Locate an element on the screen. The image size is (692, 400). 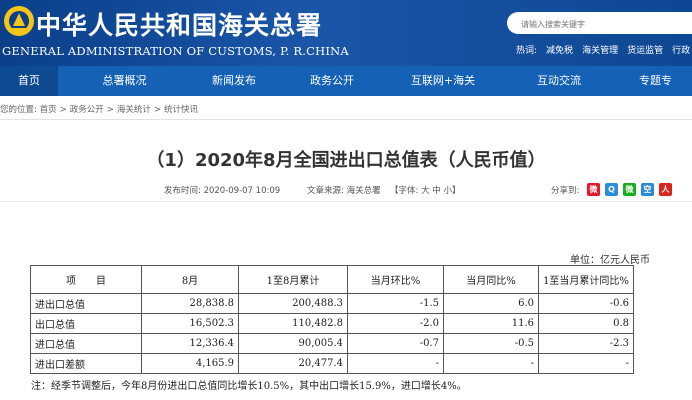
nav-item-about: 总署概况 is located at coordinates (124, 80).